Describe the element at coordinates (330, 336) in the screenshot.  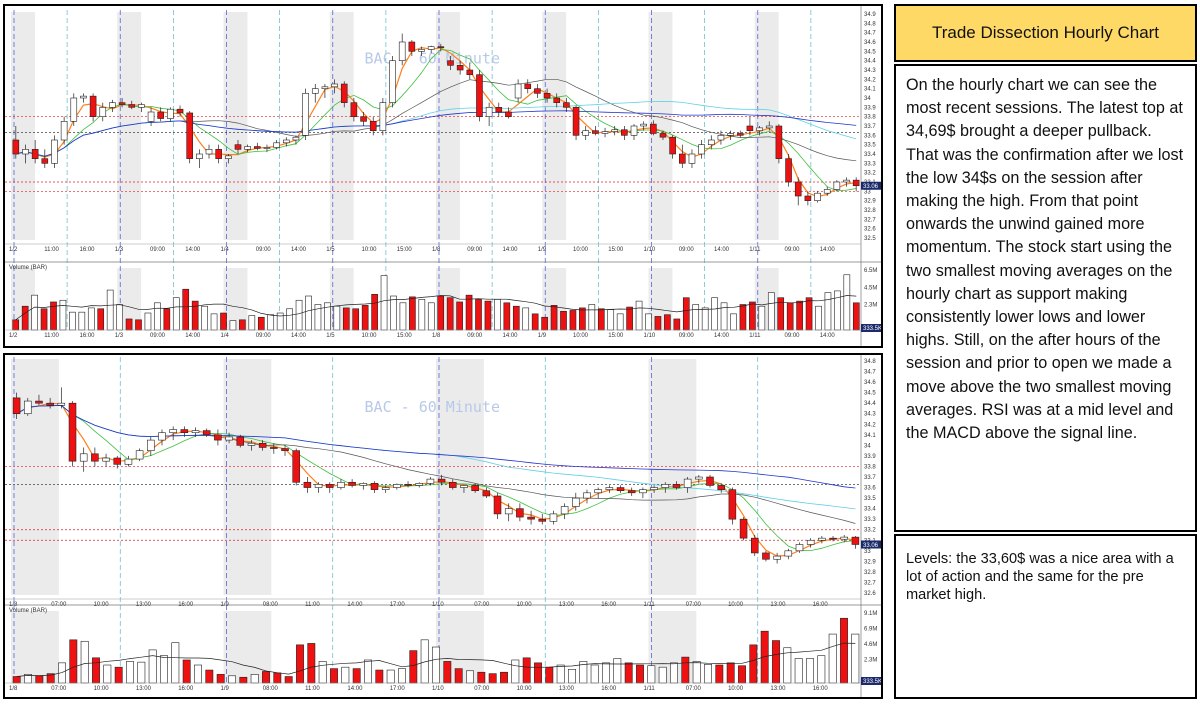
I see `volume-time-tick-label: 1/5` at that location.